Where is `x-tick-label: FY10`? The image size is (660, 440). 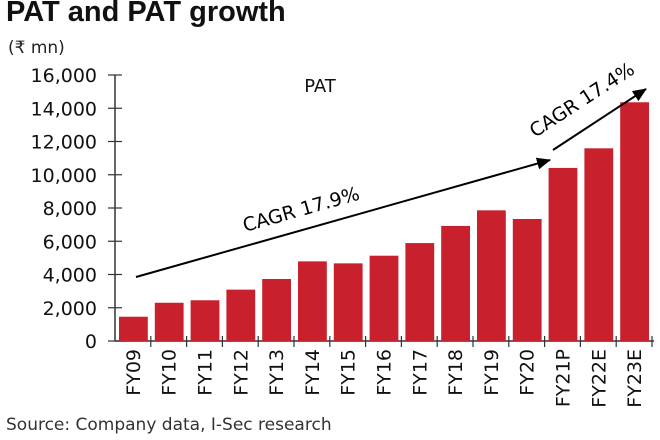
x-tick-label: FY10 is located at coordinates (170, 372).